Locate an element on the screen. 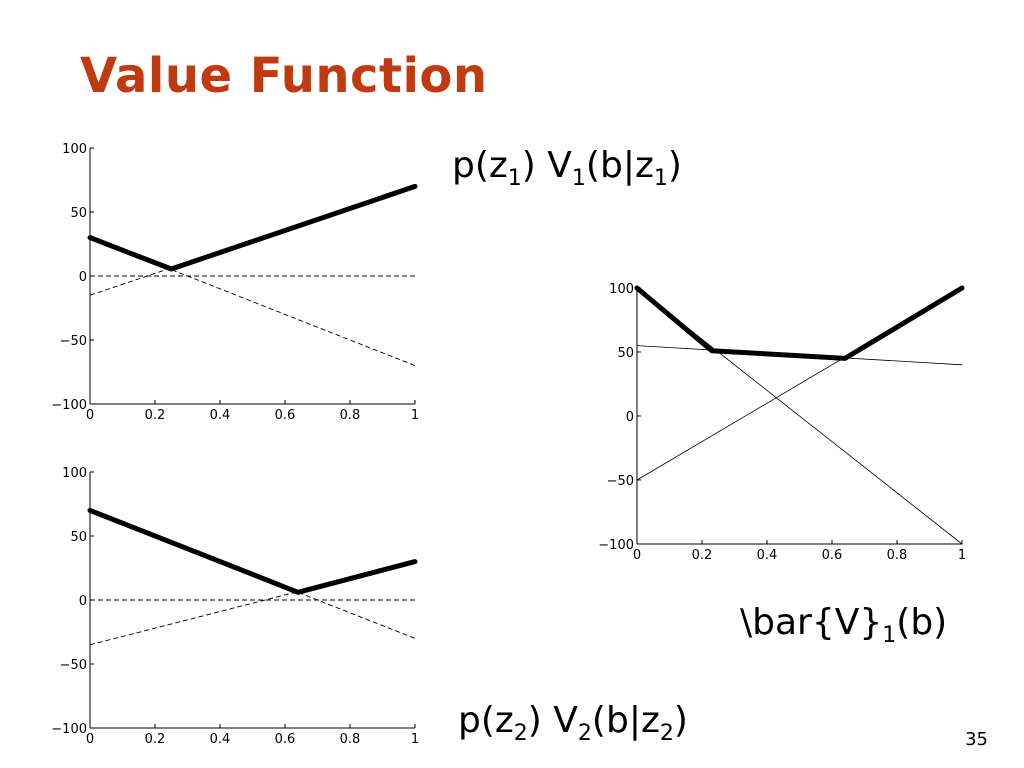 The image size is (1024, 768). eq3-text-end: (b) is located at coordinates (922, 622).